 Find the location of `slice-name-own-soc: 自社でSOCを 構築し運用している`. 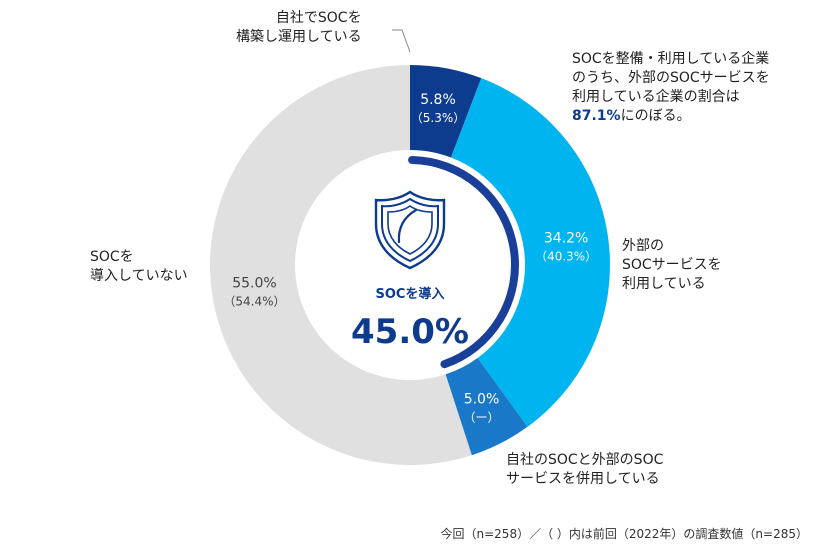

slice-name-own-soc: 自社でSOCを 構築し運用している is located at coordinates (299, 27).